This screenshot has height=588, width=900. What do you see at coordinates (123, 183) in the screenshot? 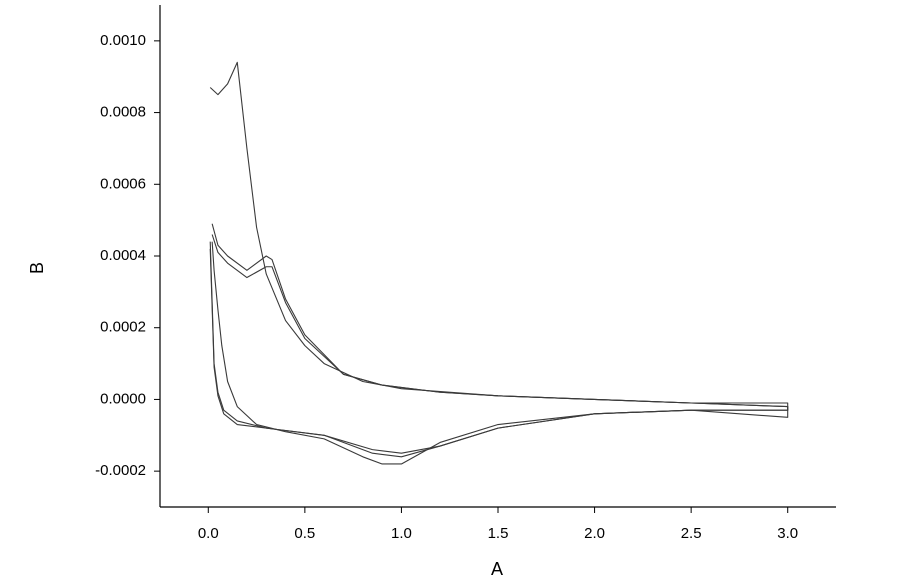
I see `y-tick-label: 0.0006` at bounding box center [123, 183].